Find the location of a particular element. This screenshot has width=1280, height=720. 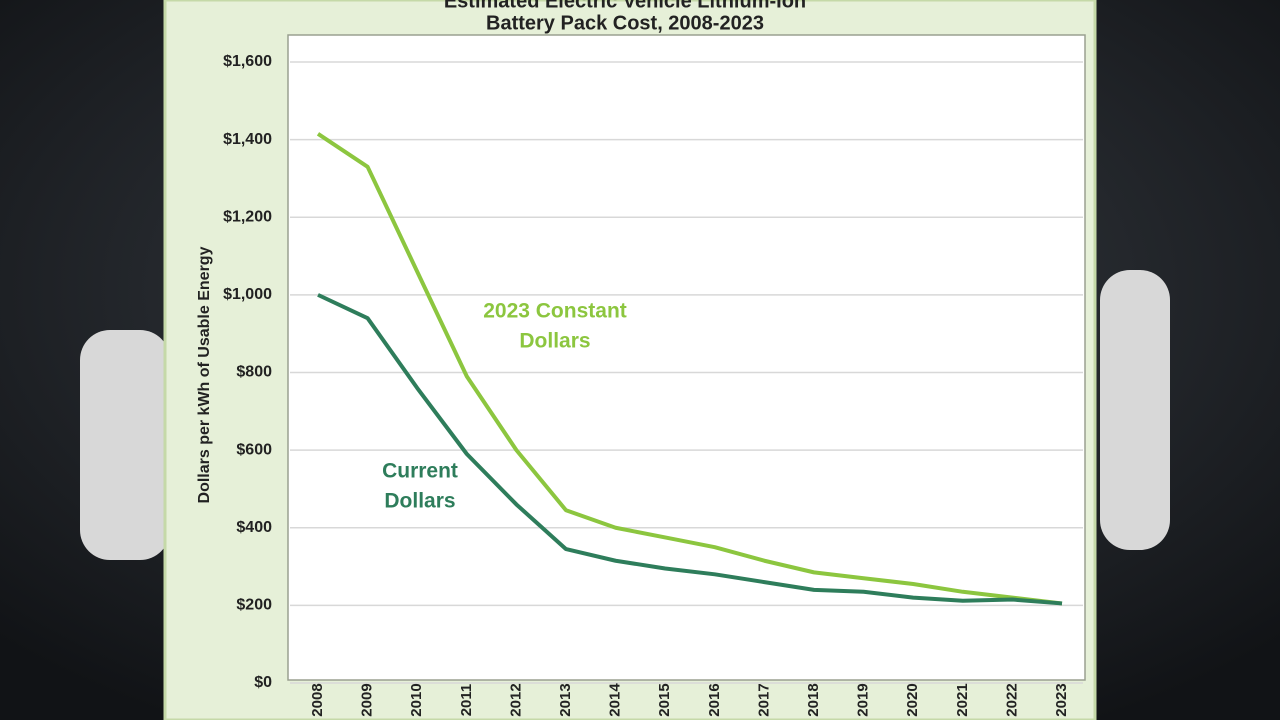

x-tick-label: 2011 is located at coordinates (466, 700).